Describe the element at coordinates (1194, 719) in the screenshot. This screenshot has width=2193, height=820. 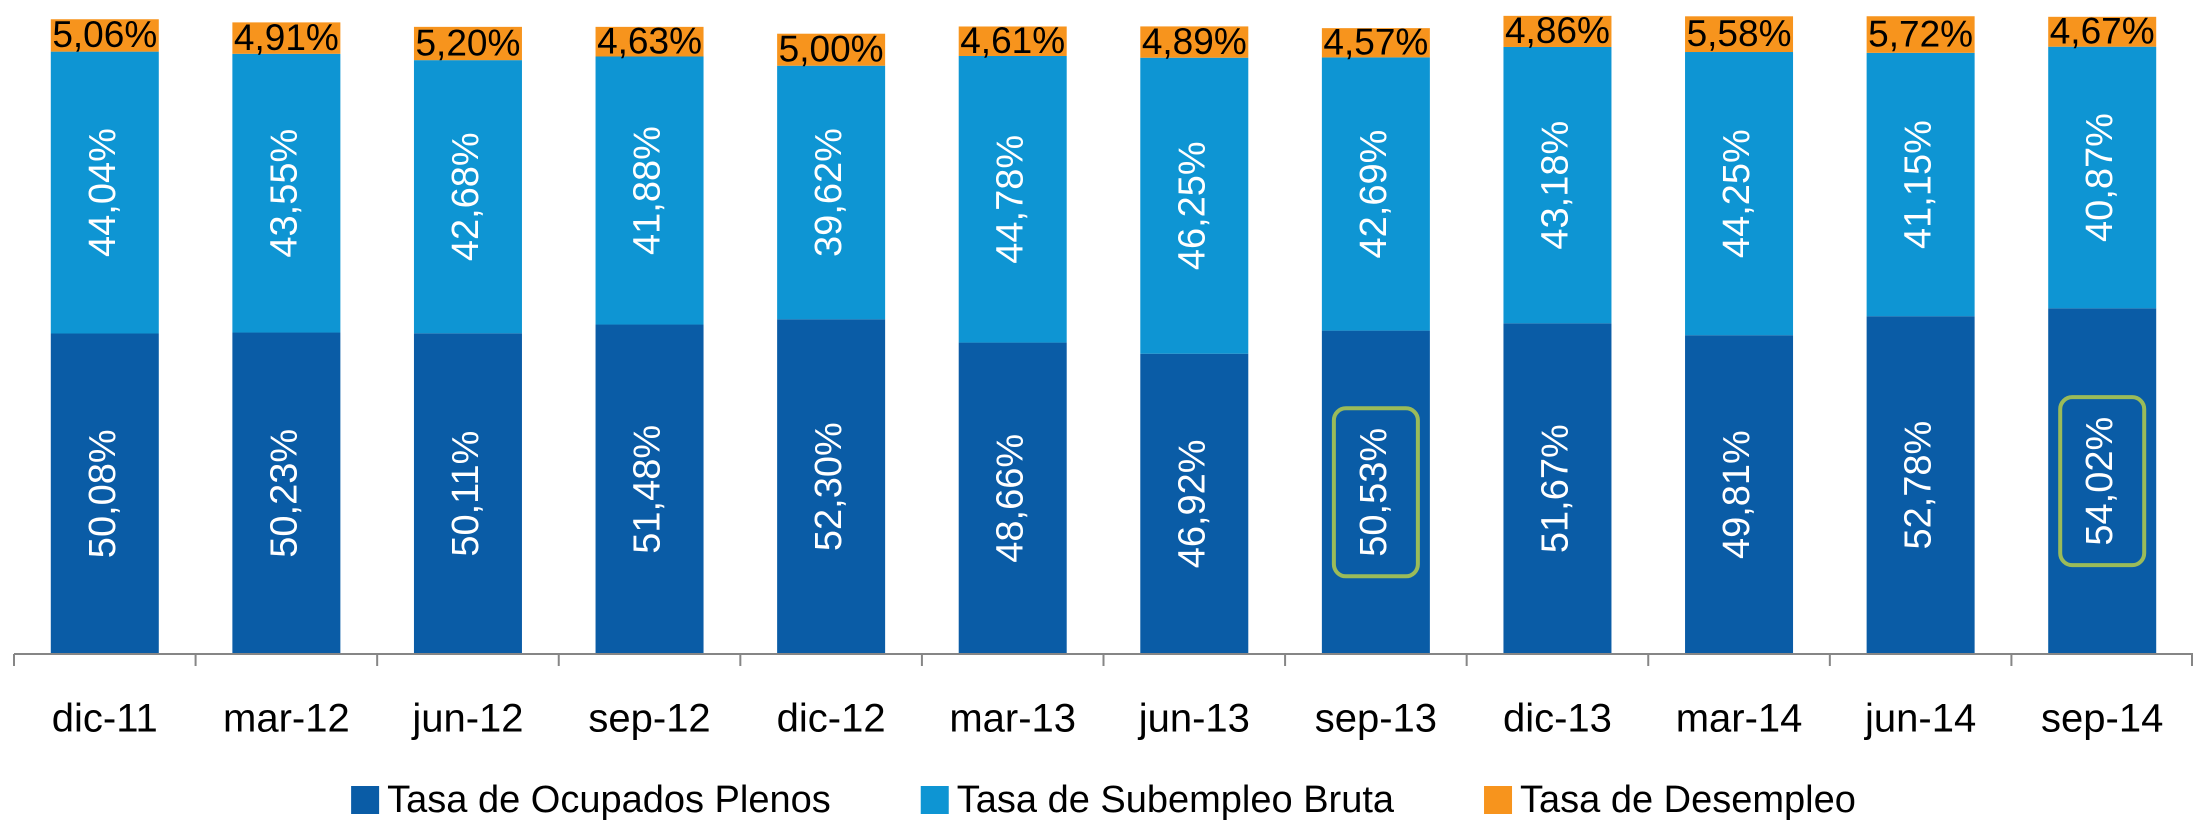
I see `x-tick-label: jun-13` at that location.